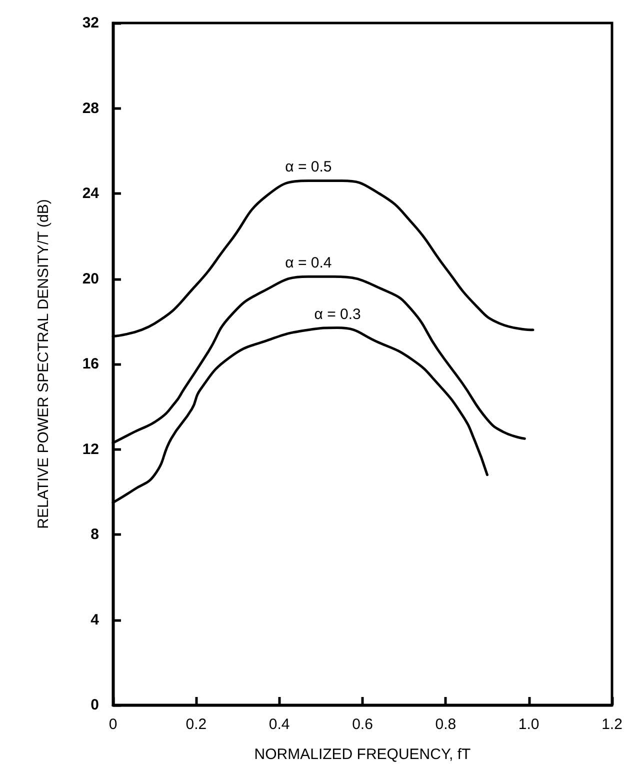  I want to click on x-tick-label: 0.4, so click(279, 724).